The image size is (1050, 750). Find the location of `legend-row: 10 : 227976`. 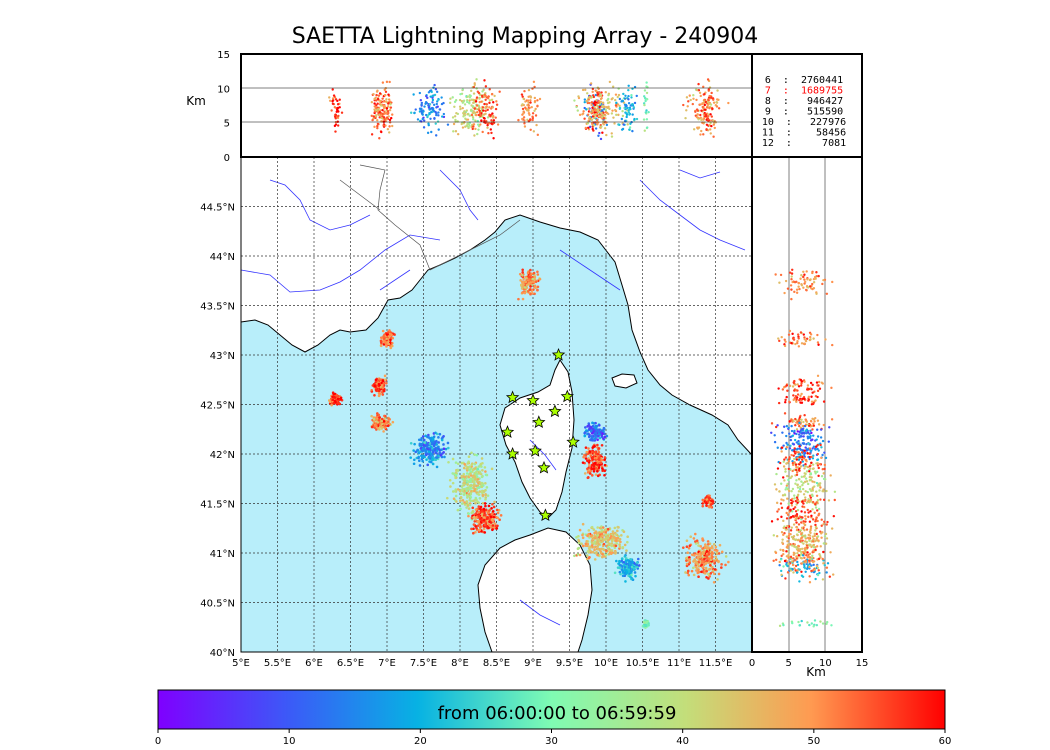

legend-row: 10 : 227976 is located at coordinates (804, 122).